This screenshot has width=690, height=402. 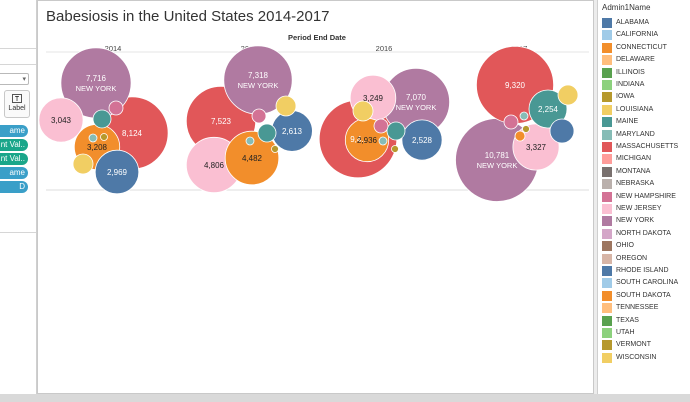 I want to click on legend-item: NEW YORK, so click(x=646, y=221).